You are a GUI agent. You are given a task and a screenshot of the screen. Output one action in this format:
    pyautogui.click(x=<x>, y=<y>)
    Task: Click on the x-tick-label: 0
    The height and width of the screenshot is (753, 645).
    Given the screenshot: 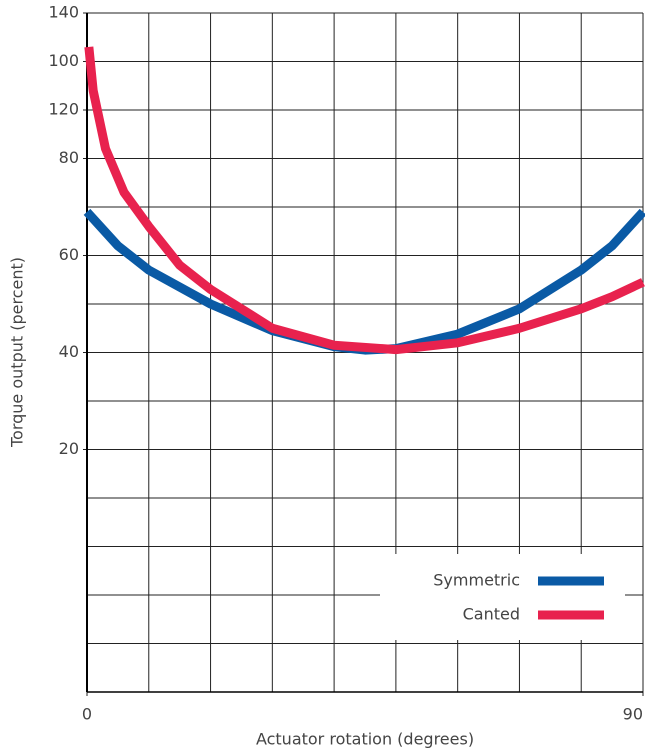 What is the action you would take?
    pyautogui.click(x=87, y=714)
    